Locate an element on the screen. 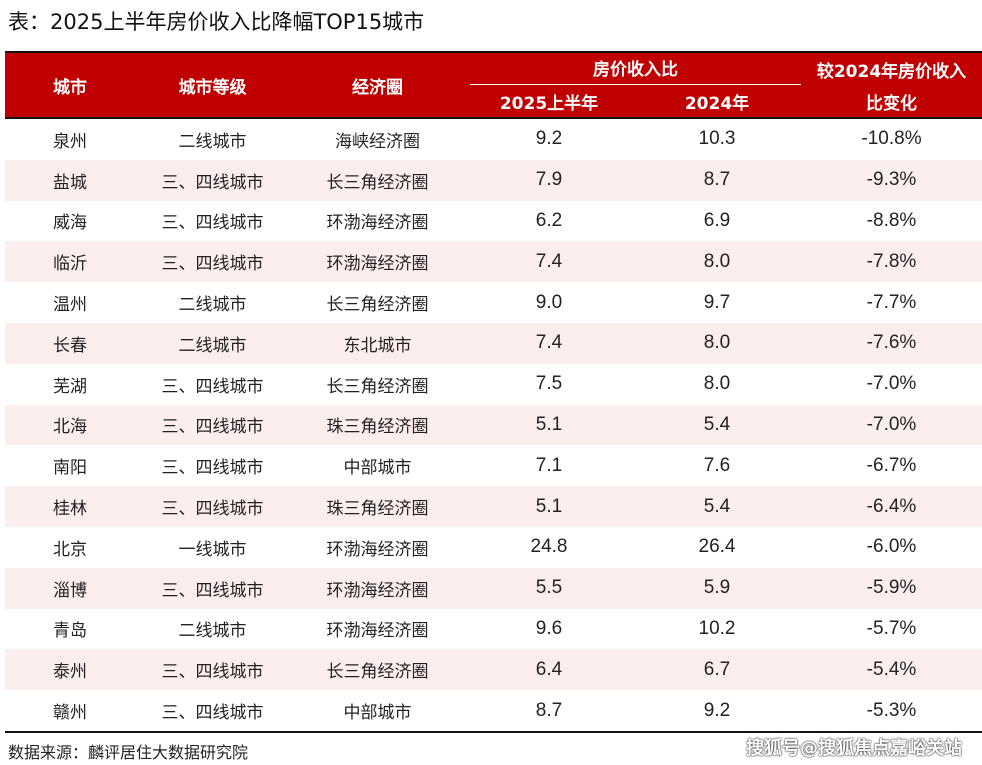 The height and width of the screenshot is (765, 982). cell-2024: 26.4 is located at coordinates (717, 547).